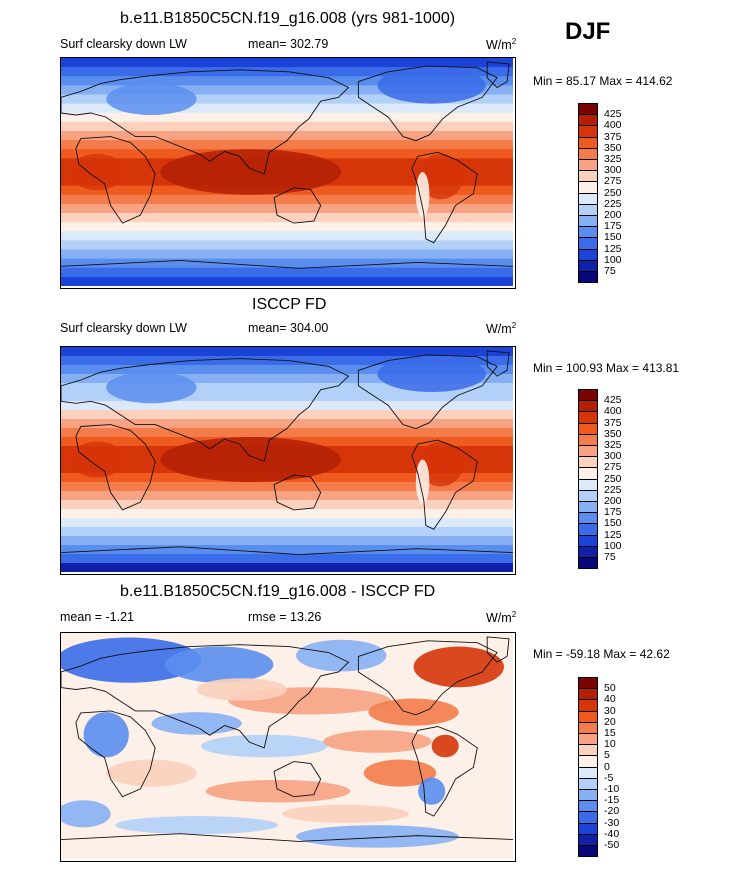 Image resolution: width=733 pixels, height=872 pixels. I want to click on panel1-minmax: Min = 85.17 Max = 414.62, so click(603, 81).